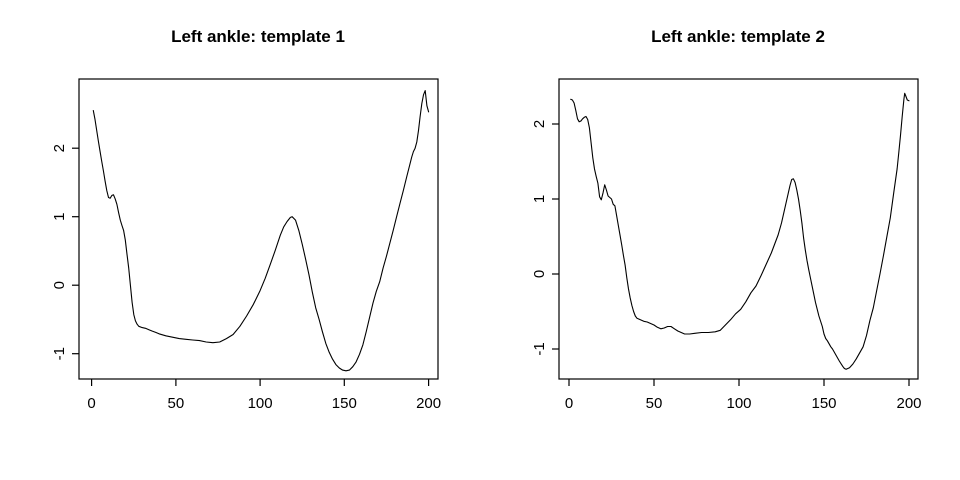 This screenshot has height=480, width=960. I want to click on plot-title: Left ankle: template 1, so click(258, 36).